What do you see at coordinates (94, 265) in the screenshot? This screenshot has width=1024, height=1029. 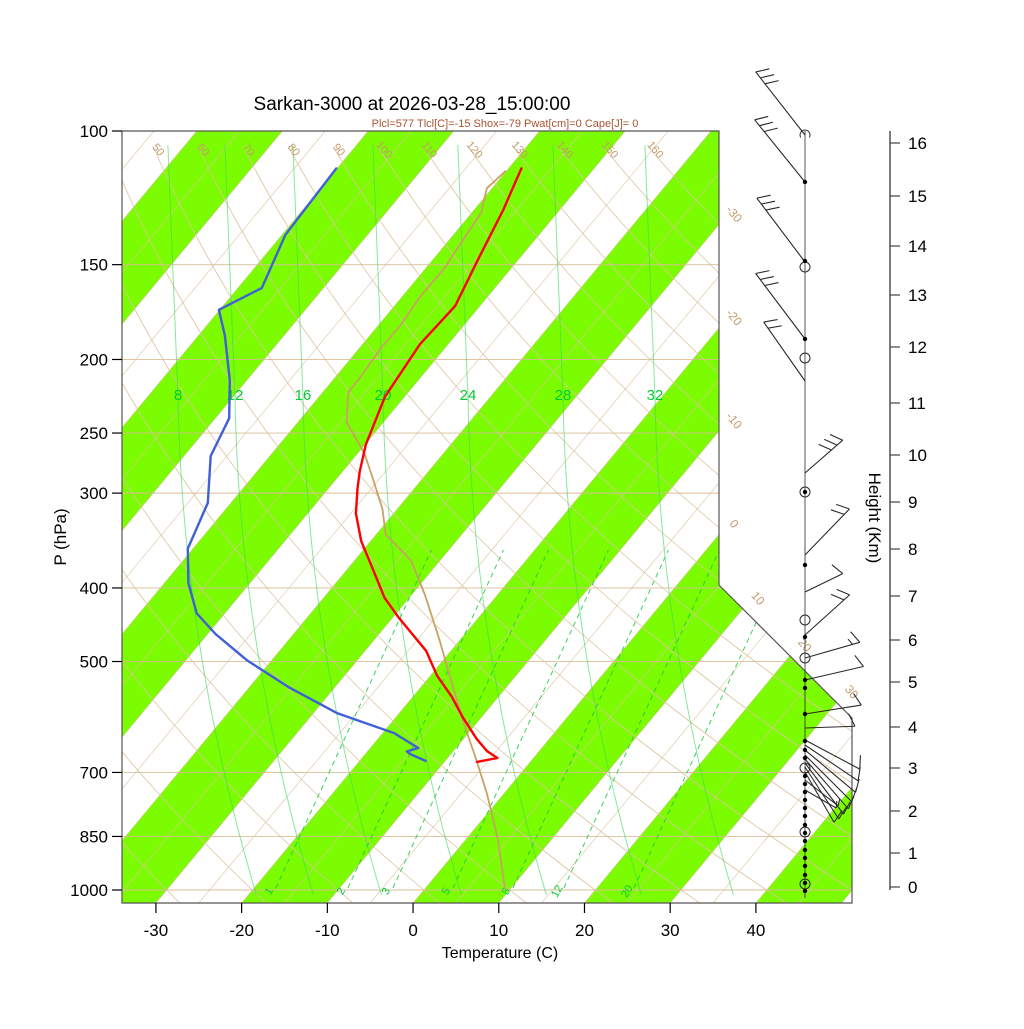 I see `pressure-tick-label: 150` at bounding box center [94, 265].